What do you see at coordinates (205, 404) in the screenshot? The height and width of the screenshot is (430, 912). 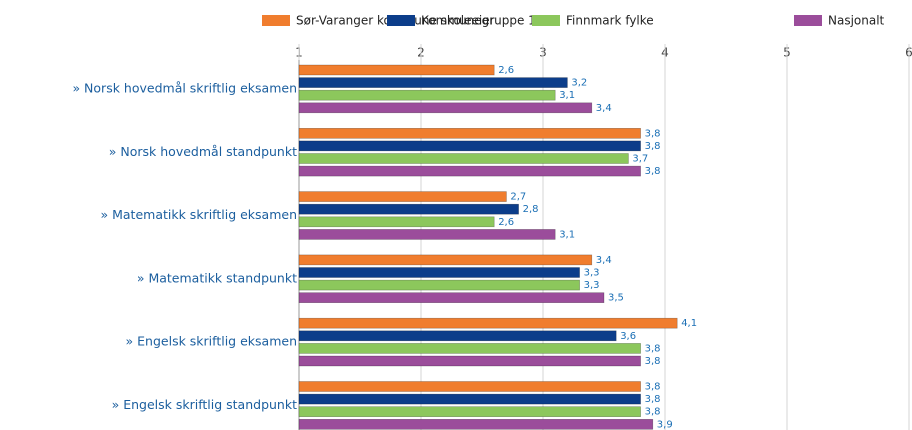 I see `category-label: » Engelsk skriftlig standpunkt` at bounding box center [205, 404].